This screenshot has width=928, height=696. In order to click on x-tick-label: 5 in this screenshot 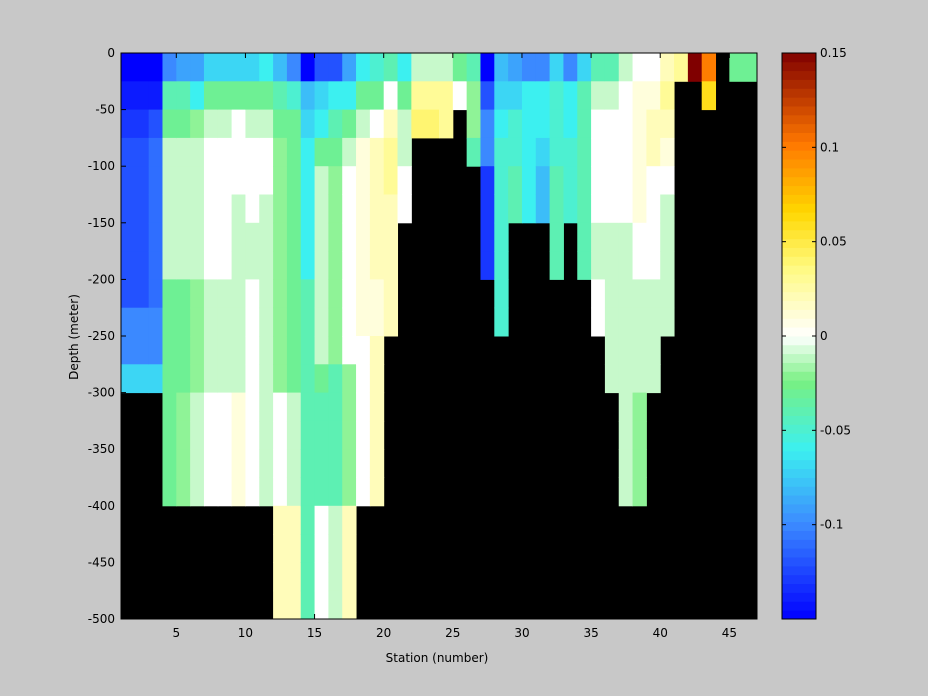, I will do `click(176, 633)`.